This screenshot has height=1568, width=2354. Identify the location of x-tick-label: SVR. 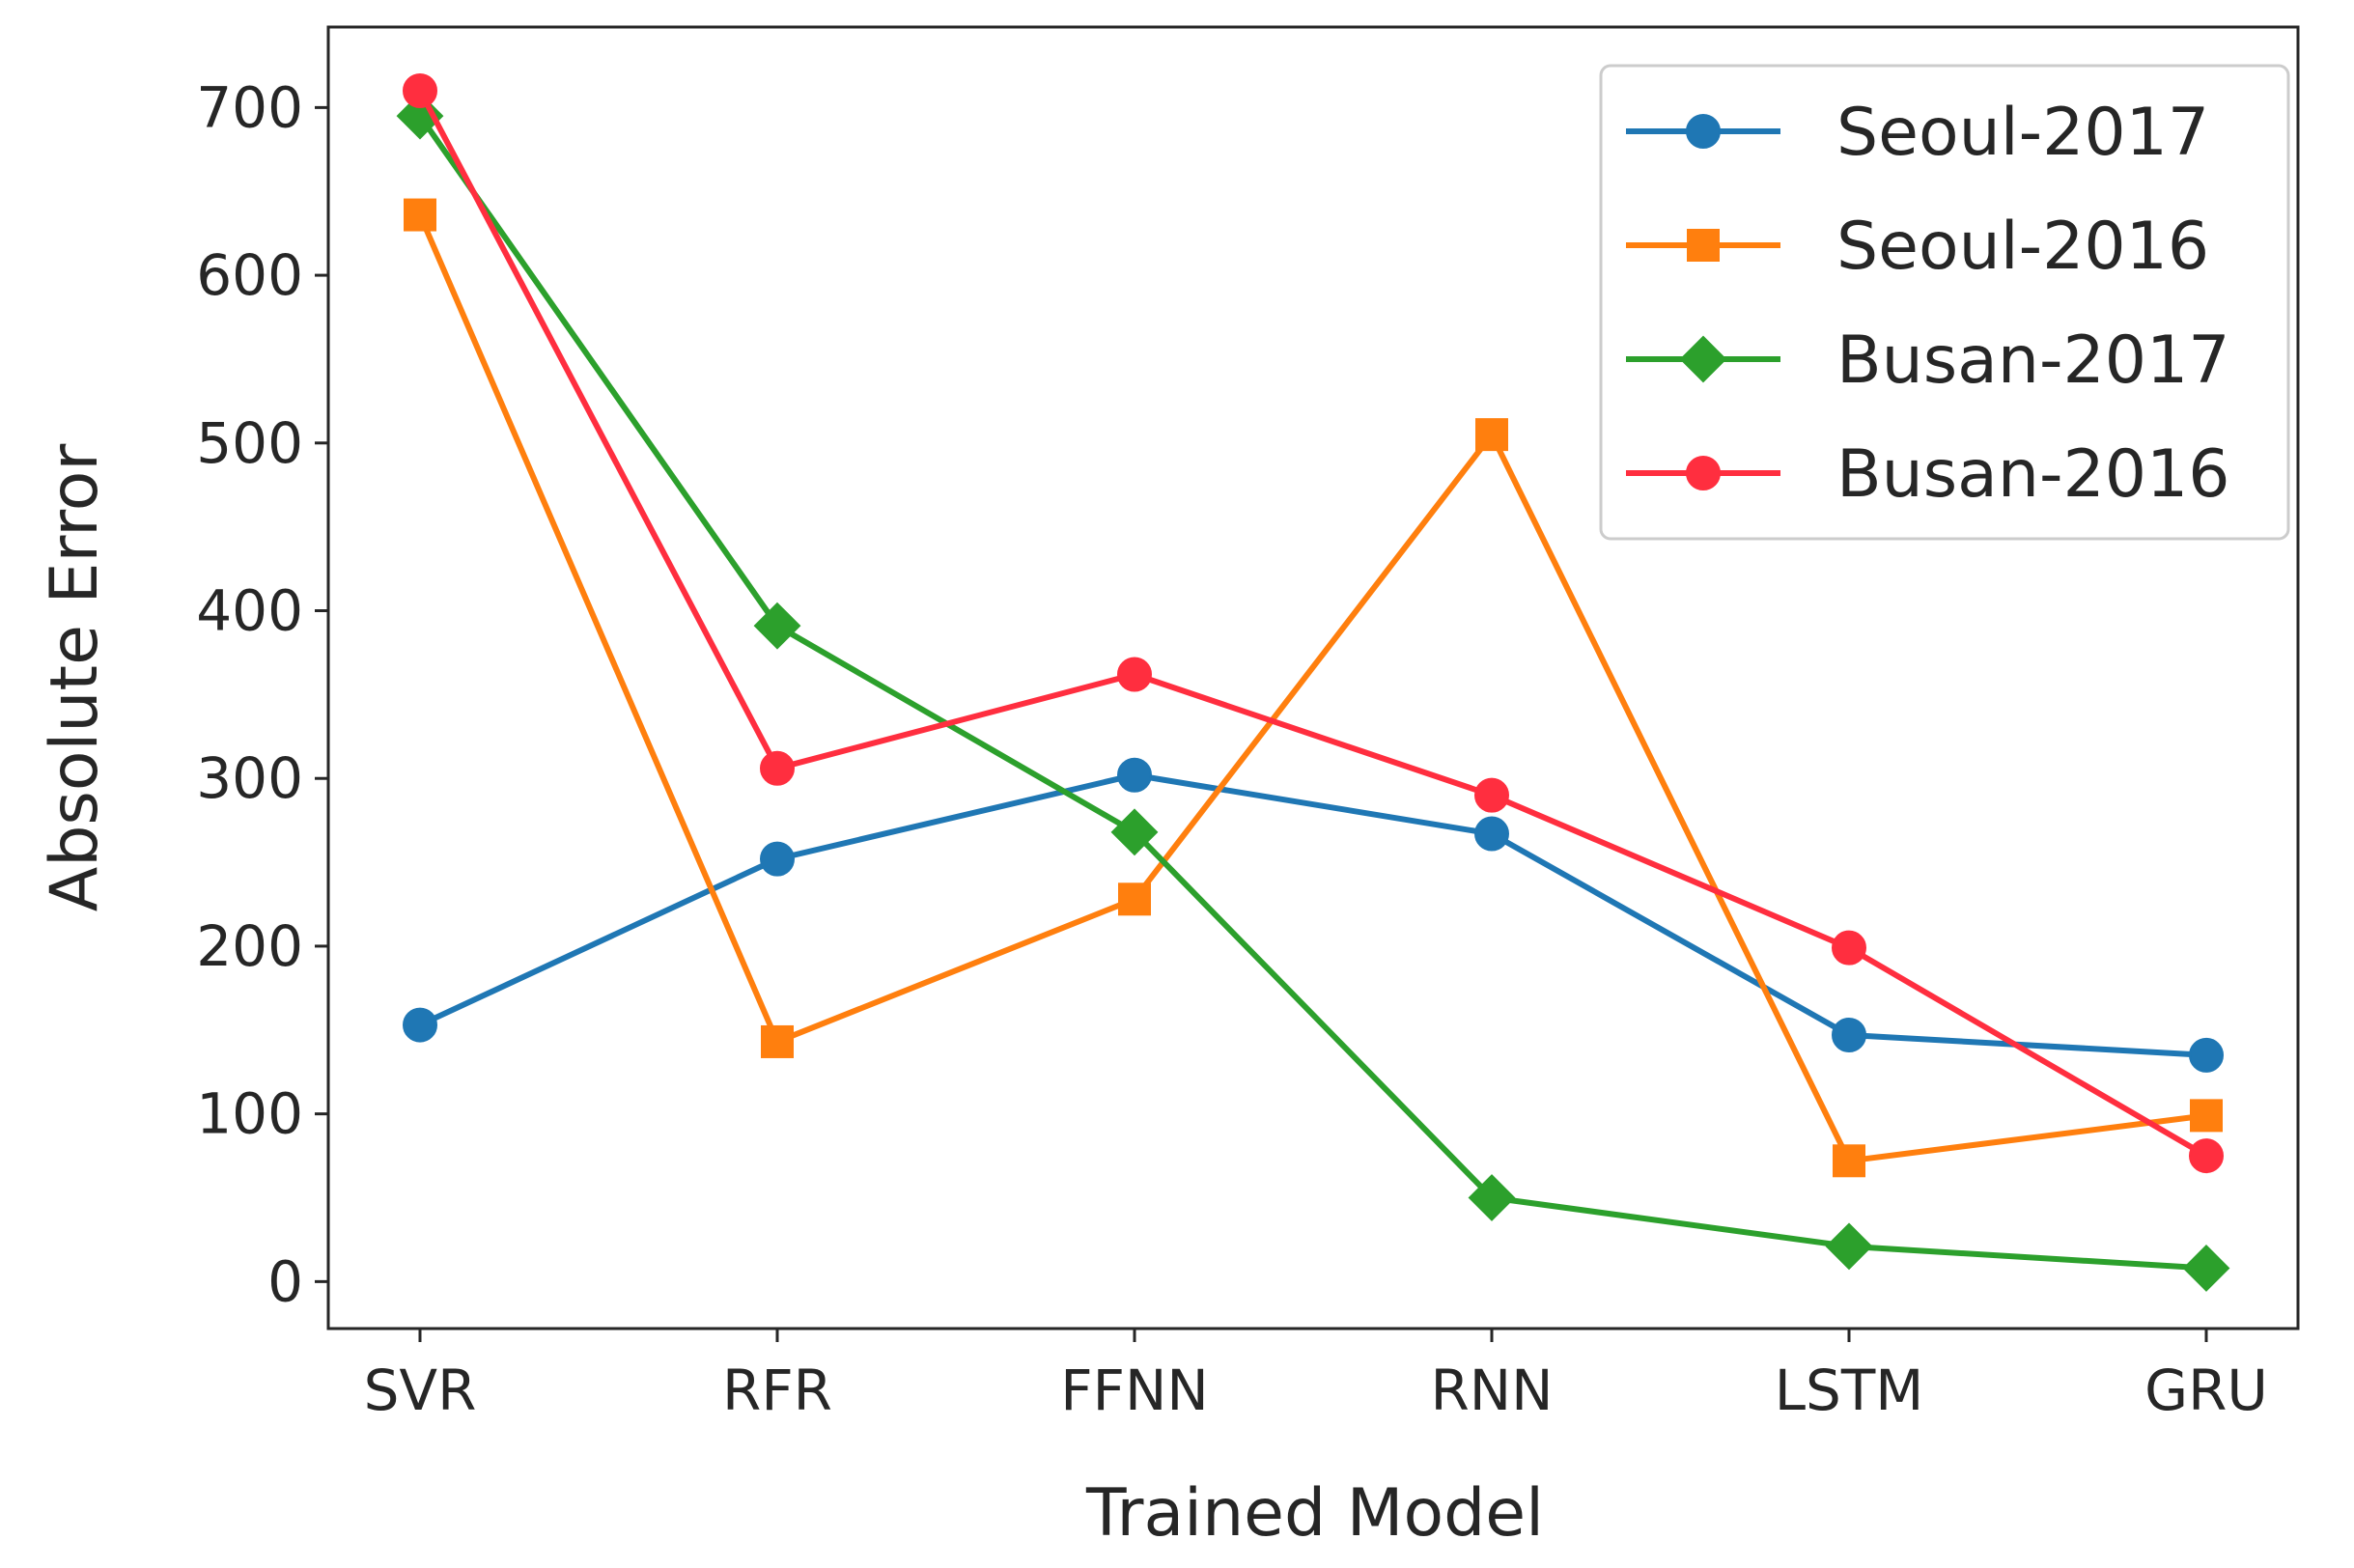
(420, 1391).